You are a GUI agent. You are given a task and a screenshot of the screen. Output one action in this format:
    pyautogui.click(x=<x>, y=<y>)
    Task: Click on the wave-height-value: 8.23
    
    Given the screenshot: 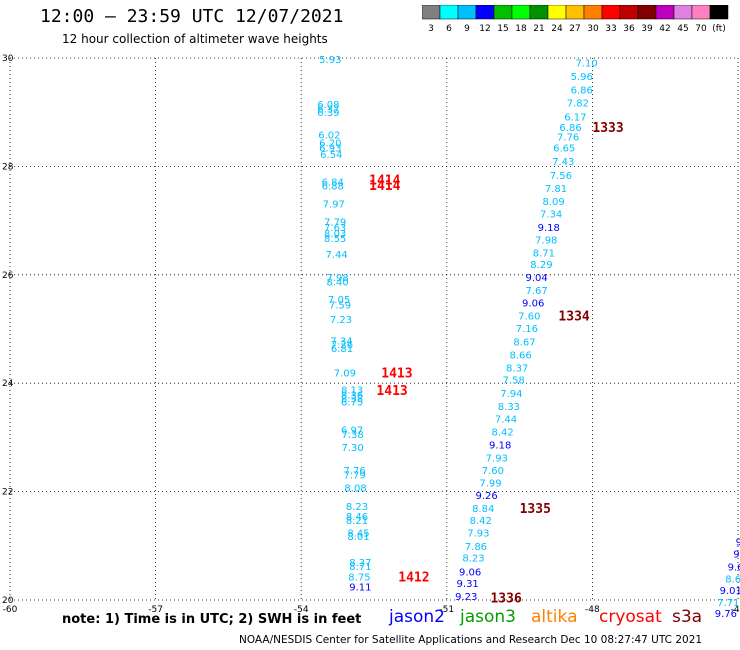 What is the action you would take?
    pyautogui.click(x=473, y=559)
    